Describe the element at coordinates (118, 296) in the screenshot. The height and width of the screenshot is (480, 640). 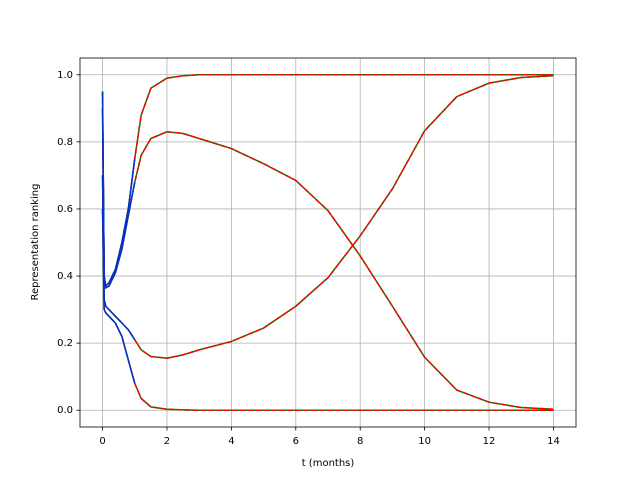
I see `series-line` at that location.